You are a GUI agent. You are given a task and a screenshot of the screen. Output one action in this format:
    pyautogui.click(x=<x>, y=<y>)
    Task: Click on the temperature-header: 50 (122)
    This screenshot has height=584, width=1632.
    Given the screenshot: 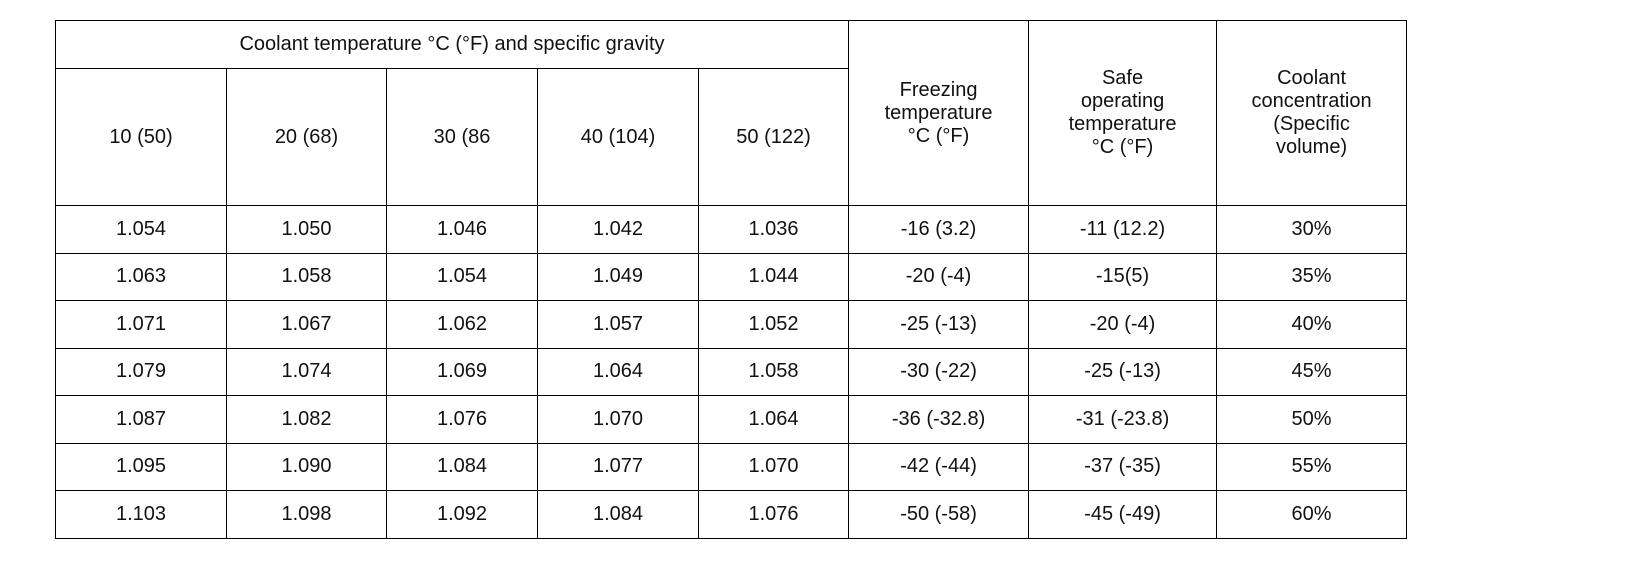 What is the action you would take?
    pyautogui.click(x=773, y=137)
    